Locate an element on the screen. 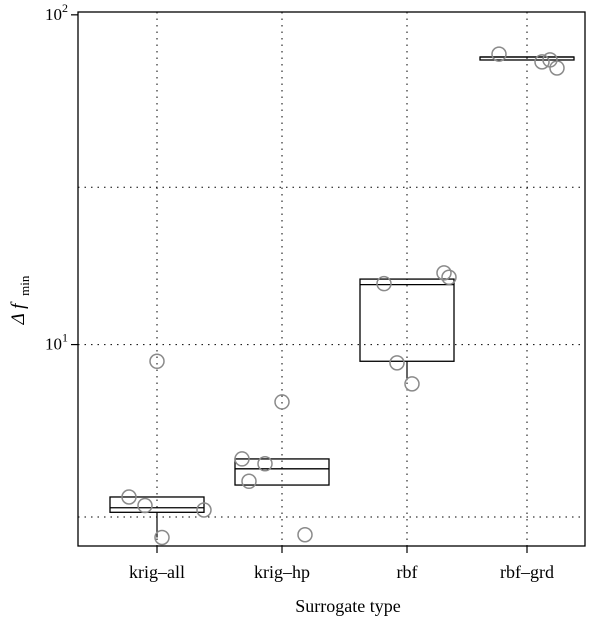  y-axis-label-main: Δ f is located at coordinates (18, 313).